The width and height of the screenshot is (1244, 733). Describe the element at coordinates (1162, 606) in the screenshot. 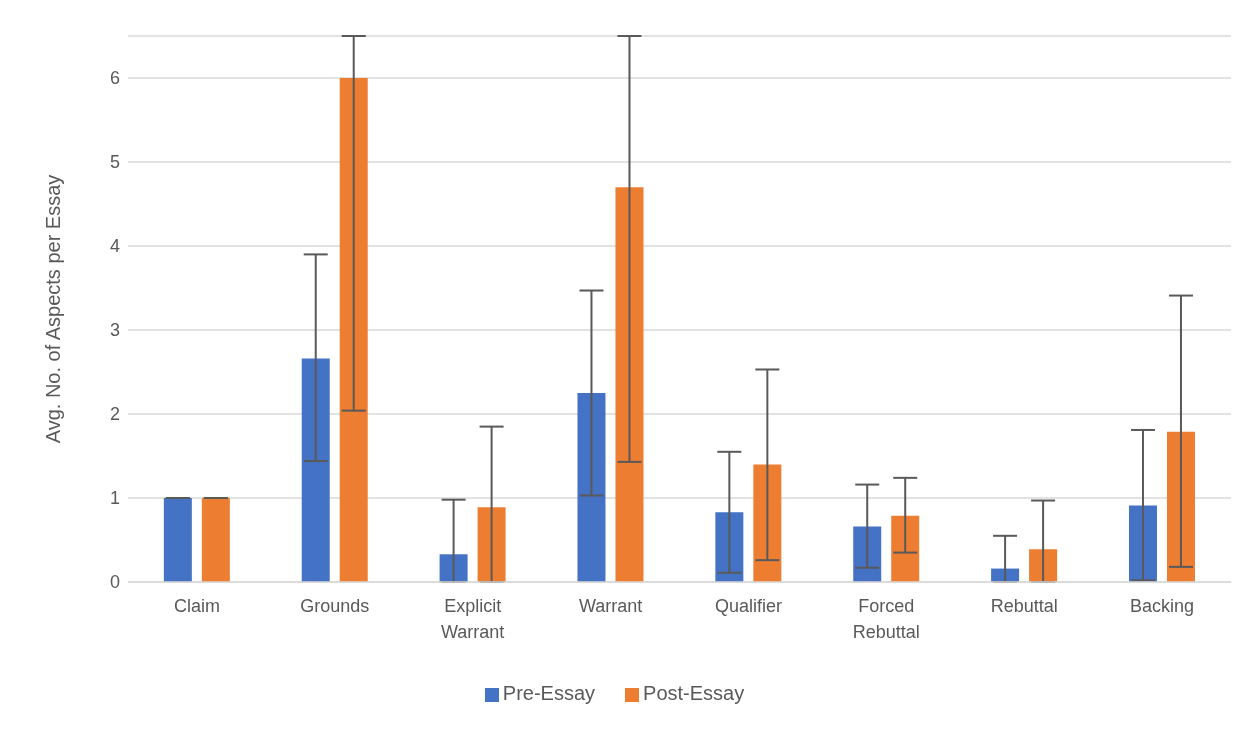

I see `x-tick-label: Backing` at that location.